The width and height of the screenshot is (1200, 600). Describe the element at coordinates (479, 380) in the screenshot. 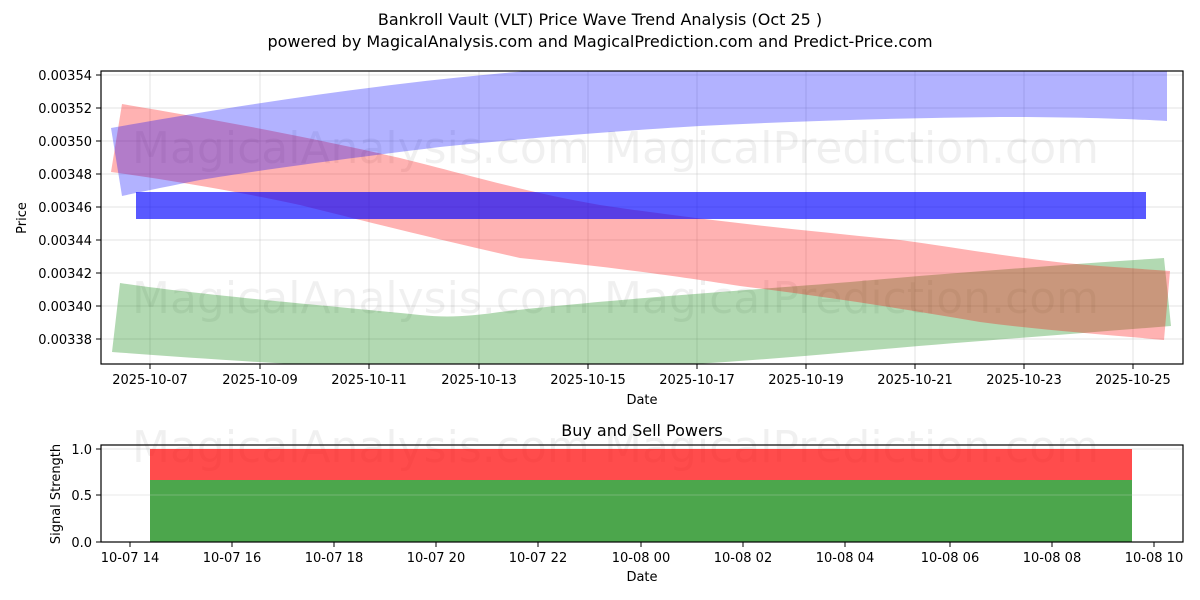

I see `x-tick-label: 2025-10-13` at that location.